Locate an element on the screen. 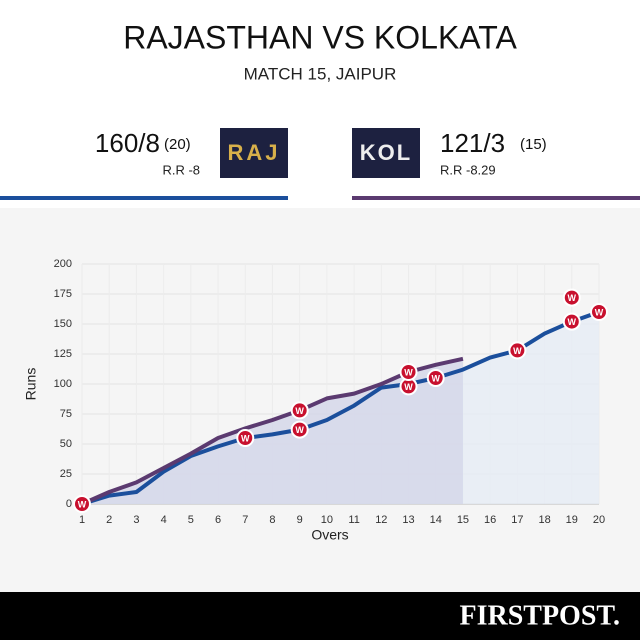 The image size is (640, 640). y-tick-label: 150 is located at coordinates (63, 324).